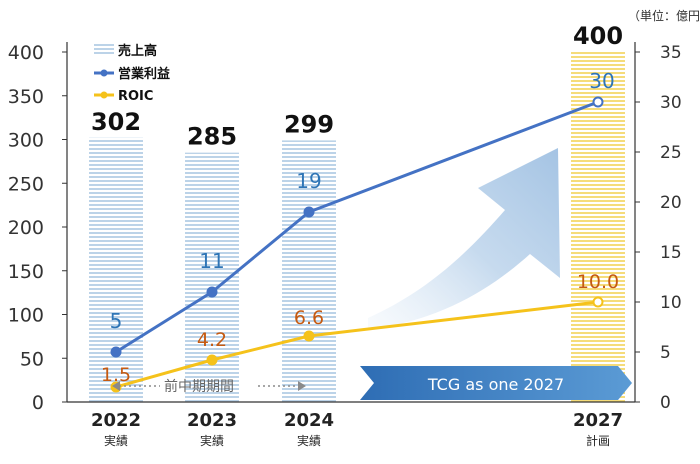  I want to click on y-right-tick-label: 25, so click(671, 153).